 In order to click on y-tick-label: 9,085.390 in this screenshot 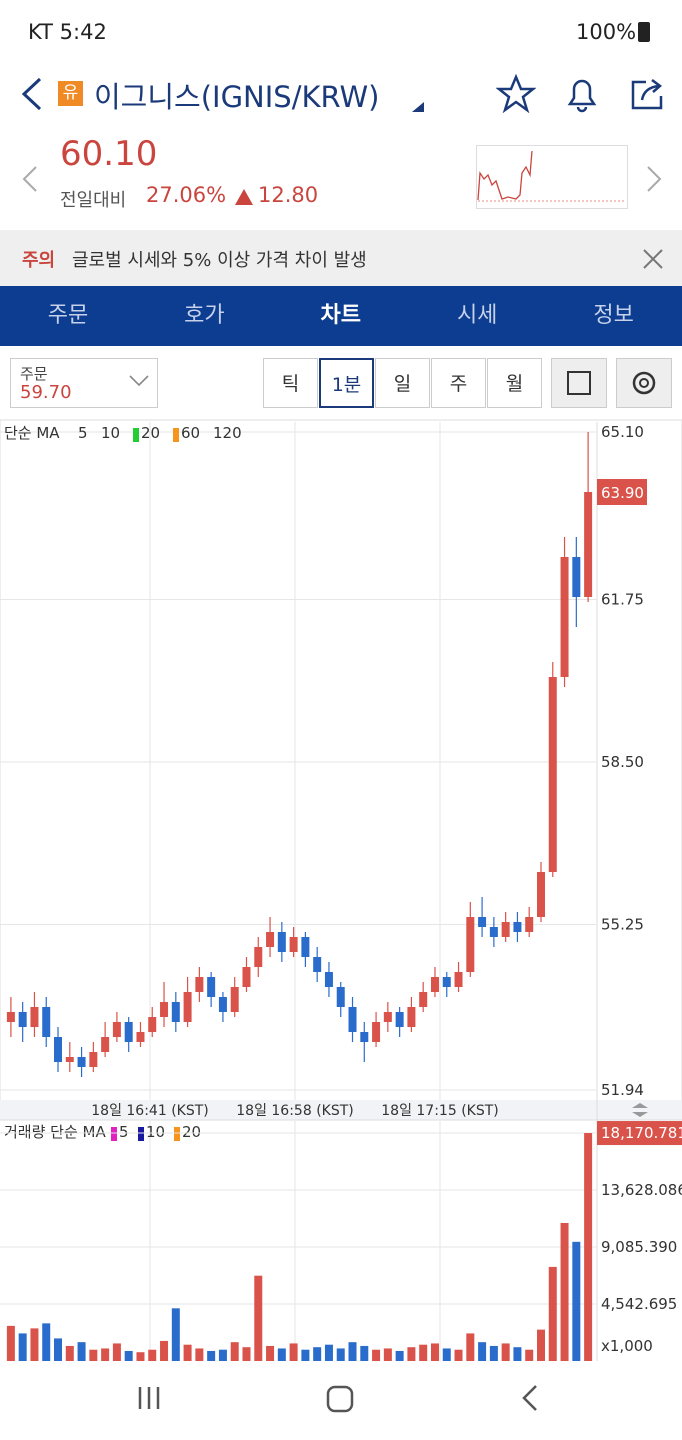, I will do `click(639, 1247)`.